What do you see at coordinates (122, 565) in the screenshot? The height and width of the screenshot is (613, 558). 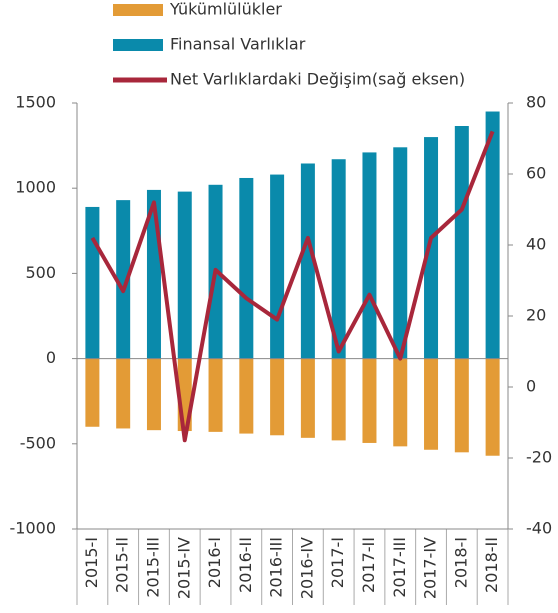 I see `x-tick-label: 2015-II` at bounding box center [122, 565].